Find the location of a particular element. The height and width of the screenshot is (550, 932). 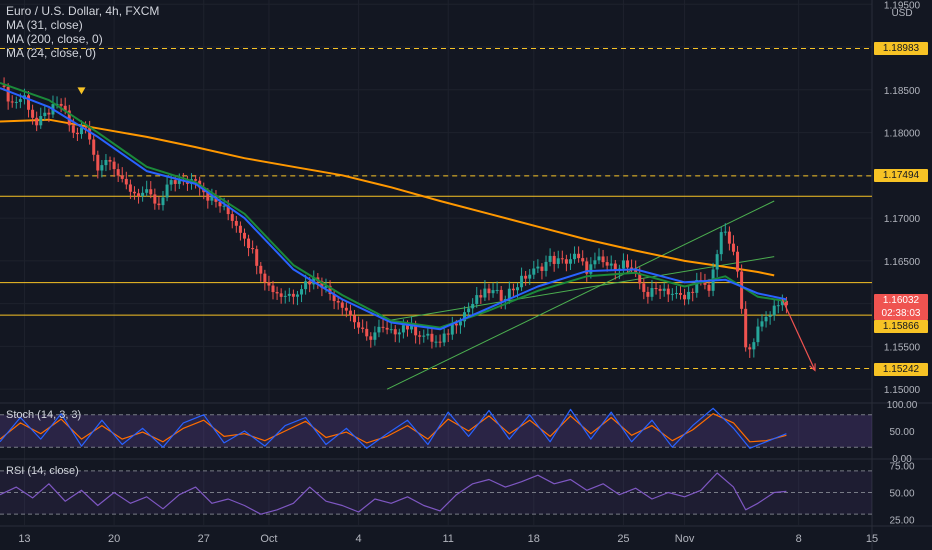

time-tick-label: 25 is located at coordinates (623, 539).